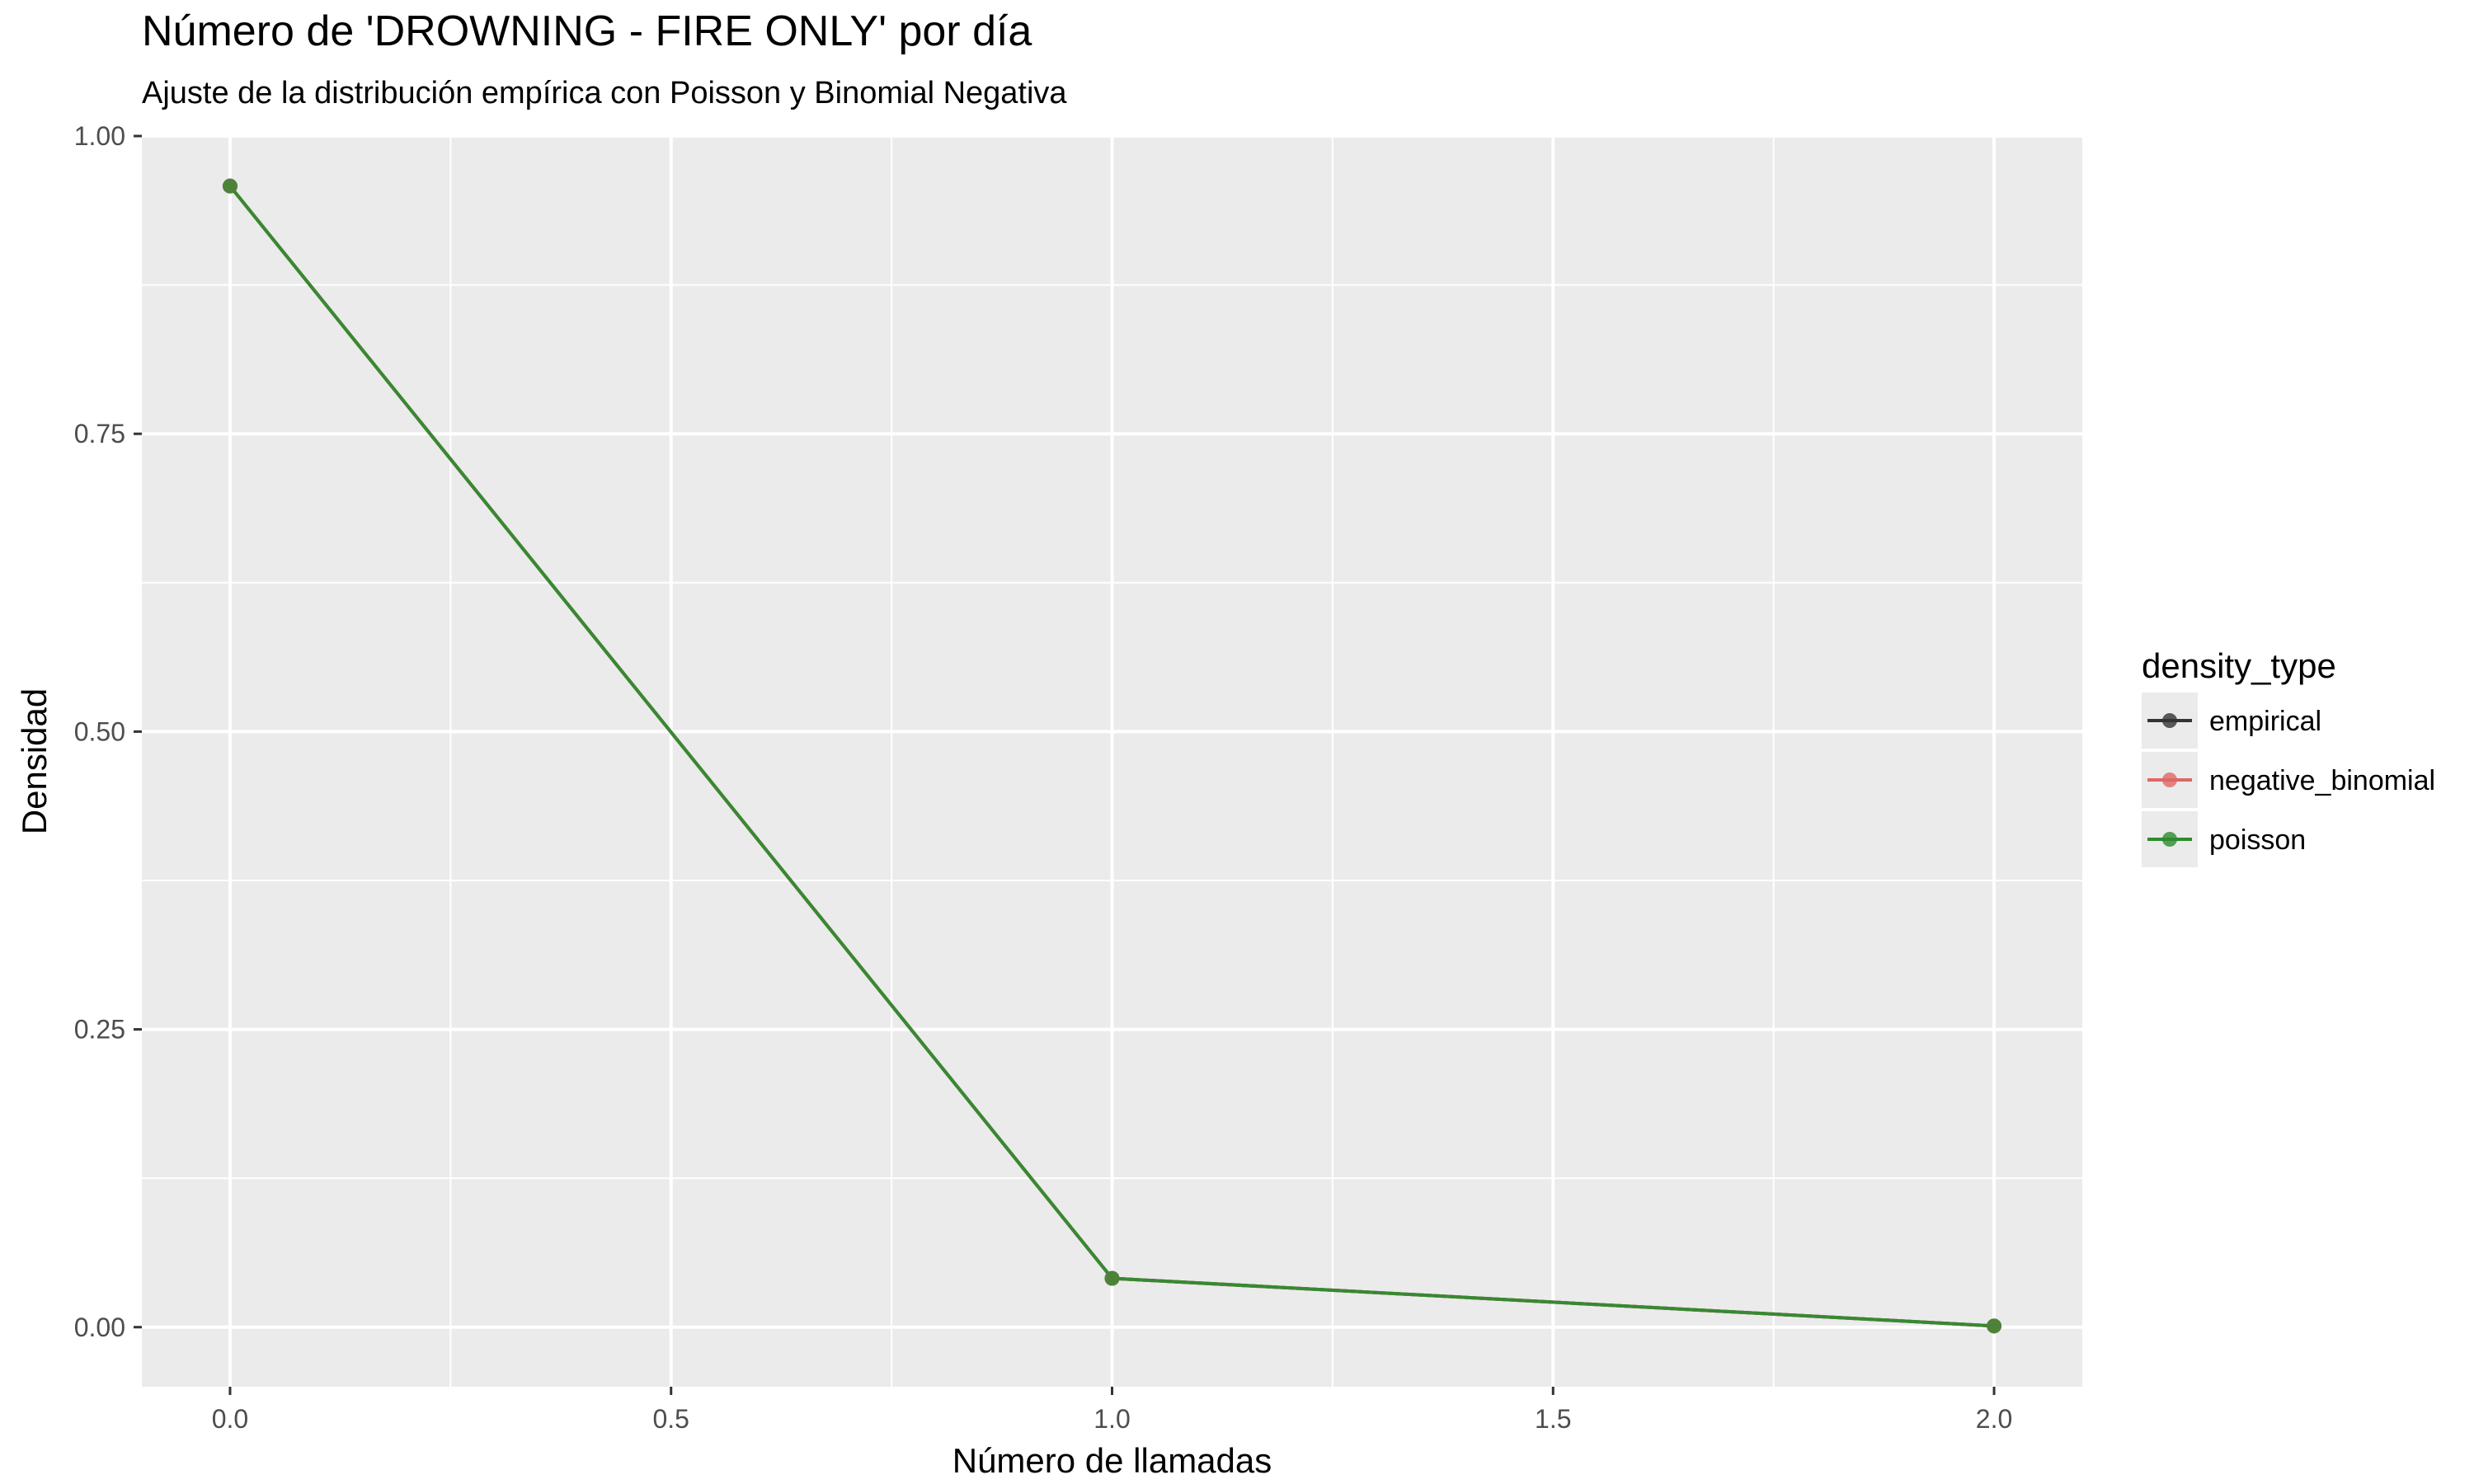 The image size is (2474, 1484). I want to click on y-tick-label: 0.00, so click(99, 1327).